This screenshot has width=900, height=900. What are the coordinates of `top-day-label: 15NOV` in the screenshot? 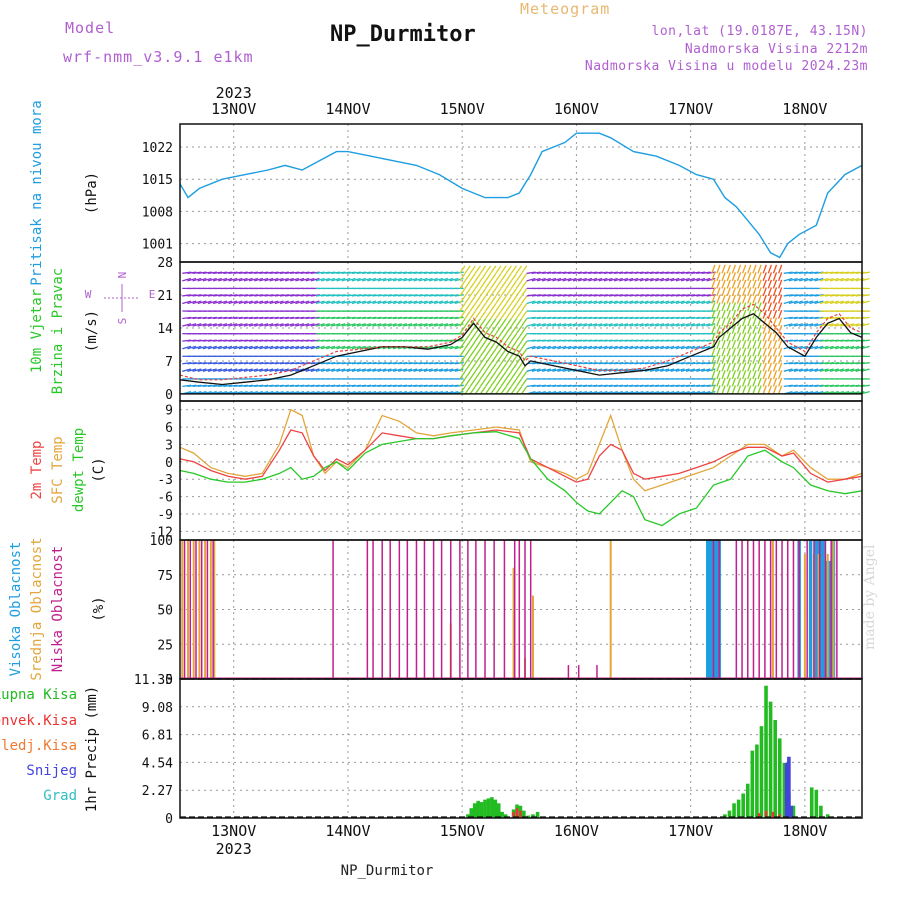 It's located at (462, 109).